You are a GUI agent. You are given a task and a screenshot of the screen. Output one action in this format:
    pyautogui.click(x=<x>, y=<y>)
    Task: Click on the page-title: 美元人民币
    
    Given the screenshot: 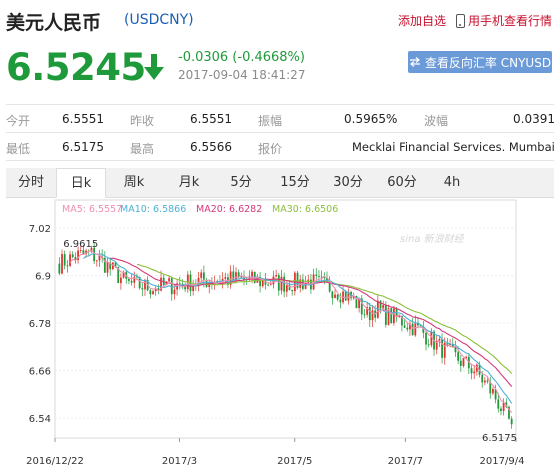 What is the action you would take?
    pyautogui.click(x=54, y=23)
    